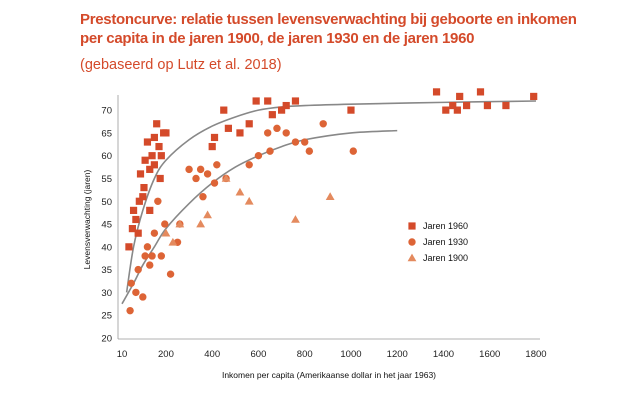  I want to click on y-tick-label: 55, so click(106, 179).